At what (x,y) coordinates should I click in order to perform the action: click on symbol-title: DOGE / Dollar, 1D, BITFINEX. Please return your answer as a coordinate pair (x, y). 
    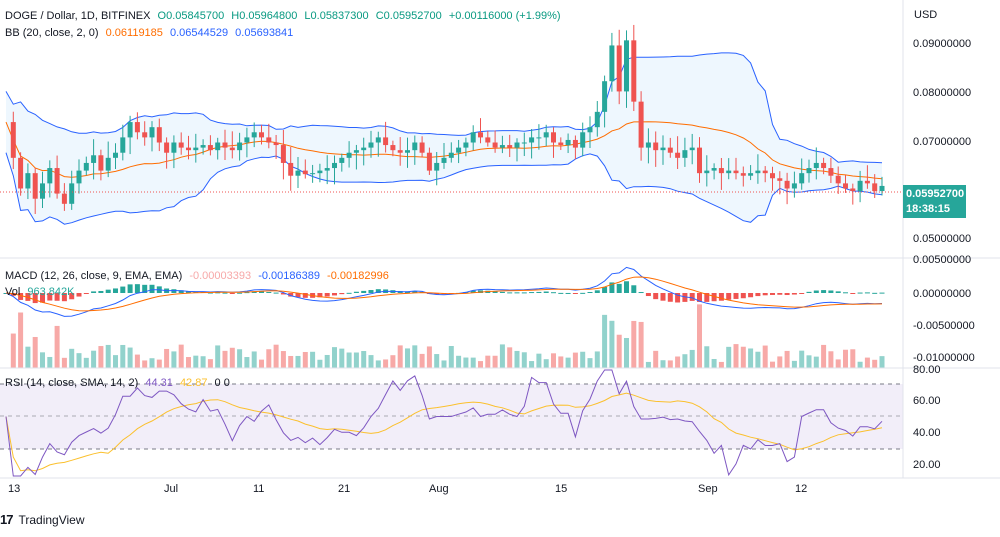
    Looking at the image, I should click on (78, 16).